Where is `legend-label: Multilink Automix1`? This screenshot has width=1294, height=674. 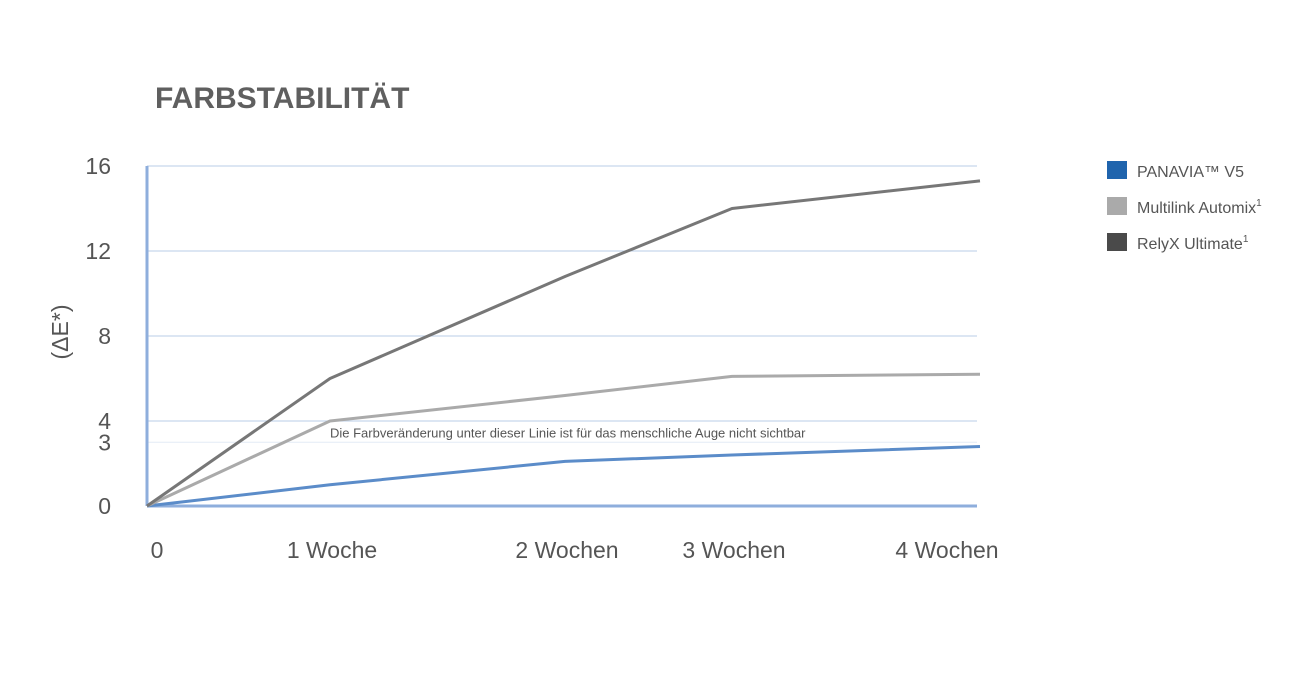
legend-label: Multilink Automix1 is located at coordinates (1199, 207).